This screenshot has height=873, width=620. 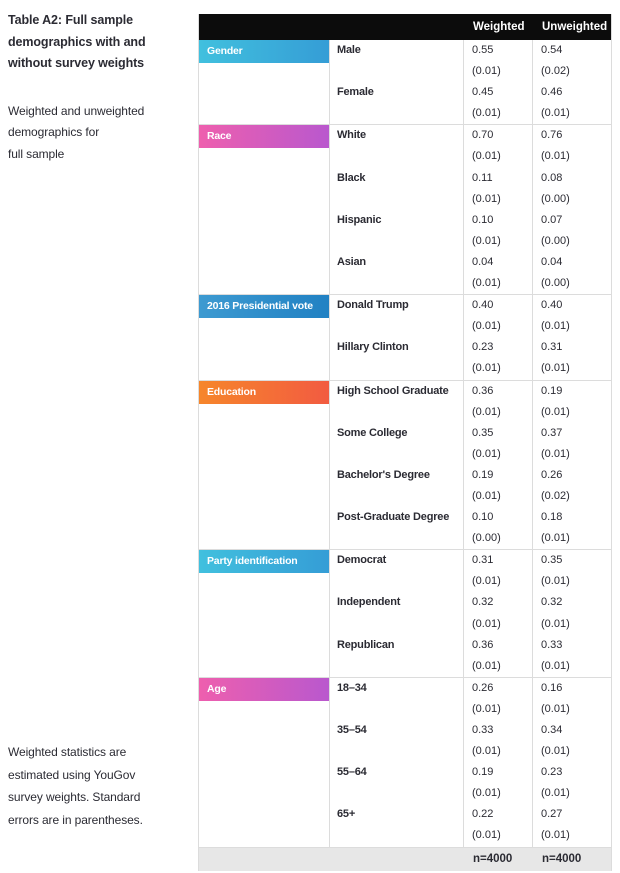 I want to click on table-footer-row: n=4000 n=4000, so click(x=405, y=858).